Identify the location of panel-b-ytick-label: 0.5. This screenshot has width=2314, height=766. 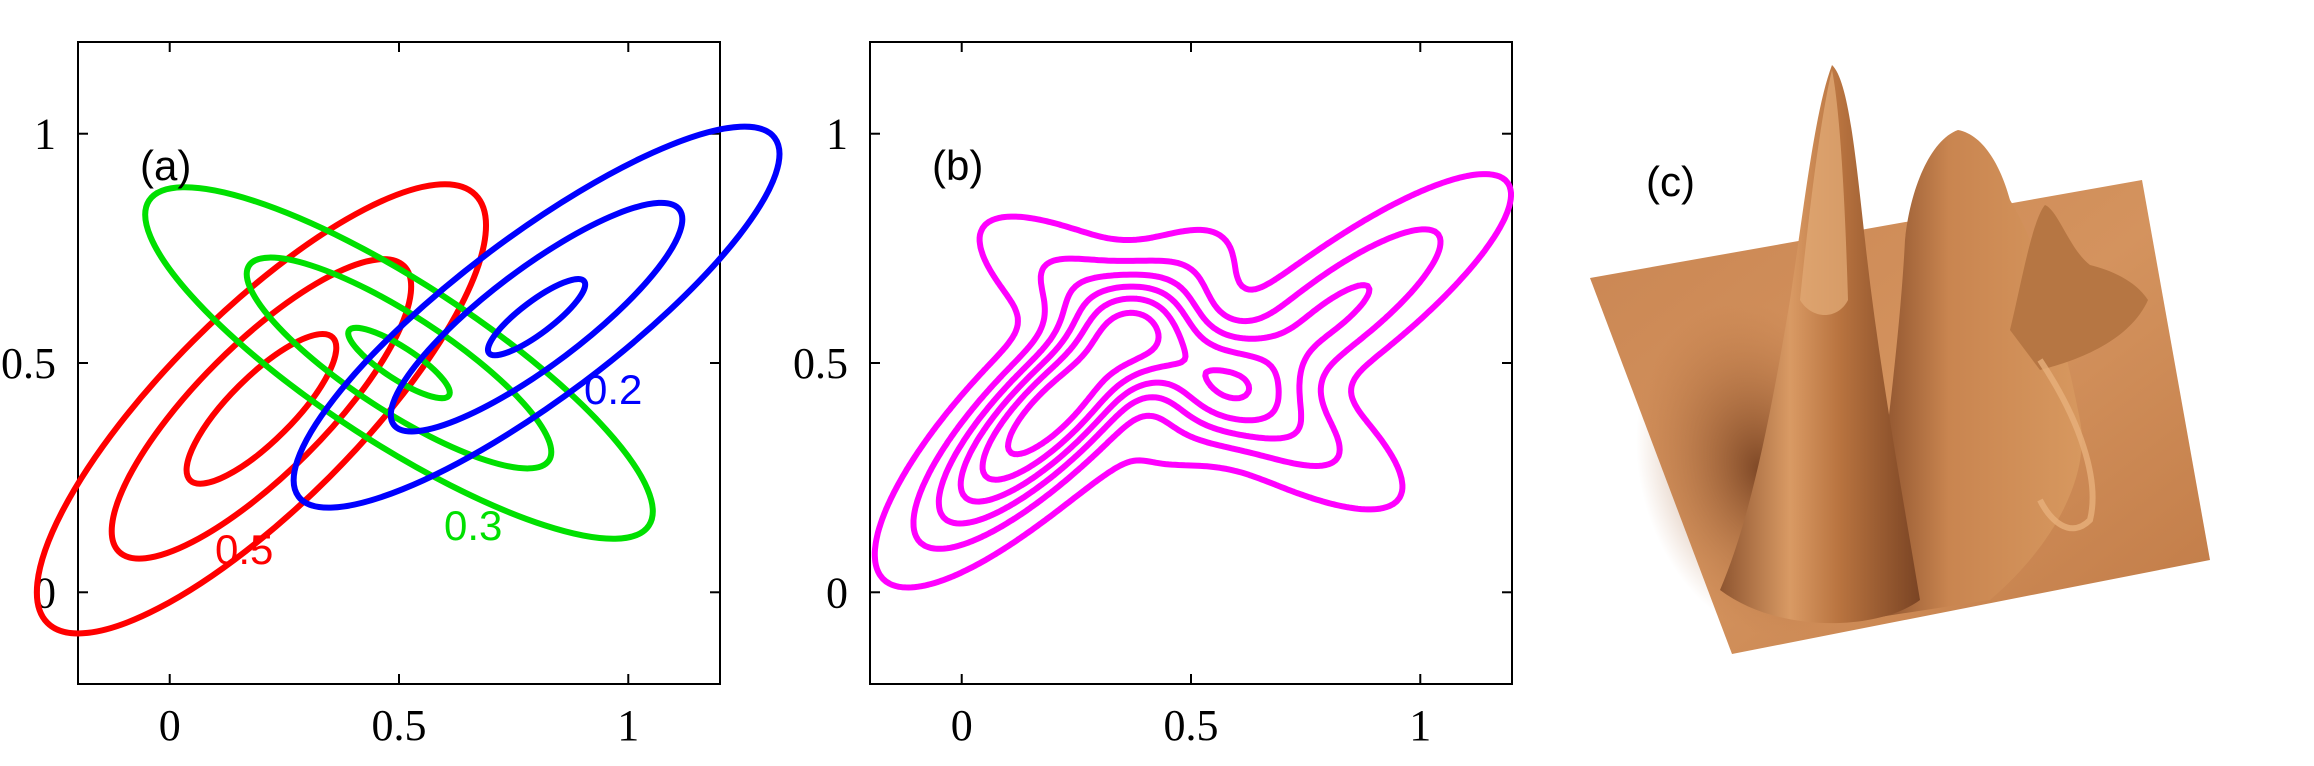
(820, 363).